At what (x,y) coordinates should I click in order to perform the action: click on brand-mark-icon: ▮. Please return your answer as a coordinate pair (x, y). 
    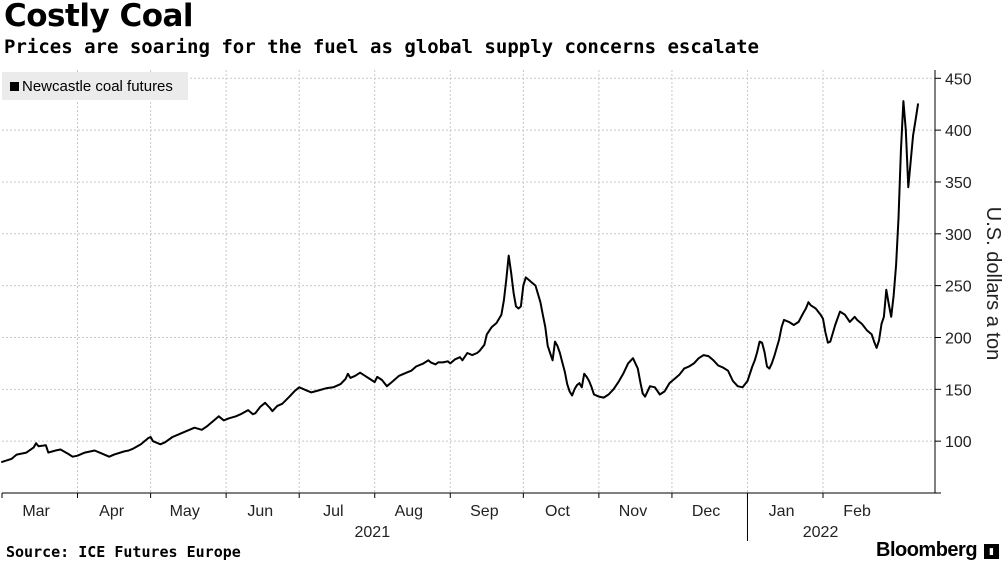
    Looking at the image, I should click on (991, 551).